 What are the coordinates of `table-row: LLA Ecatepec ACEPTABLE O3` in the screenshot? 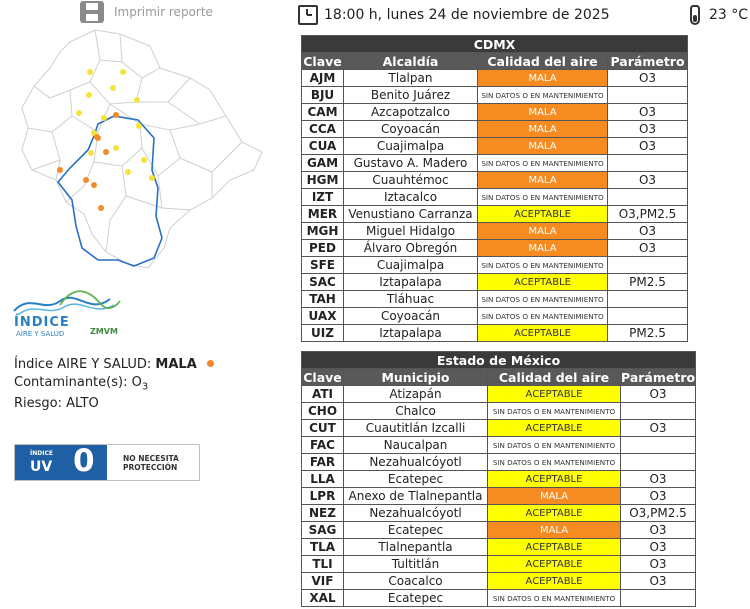 It's located at (499, 479).